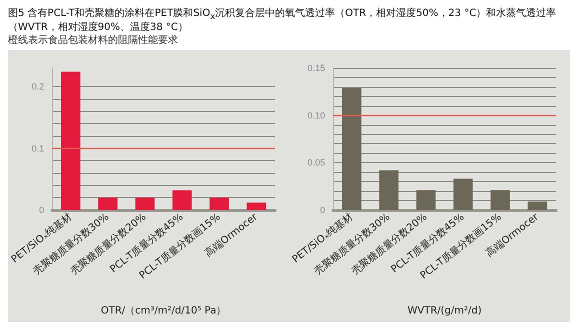 This screenshot has width=578, height=335. Describe the element at coordinates (444, 311) in the screenshot. I see `x-axis-title: WVTR/(g/m²/d)` at that location.